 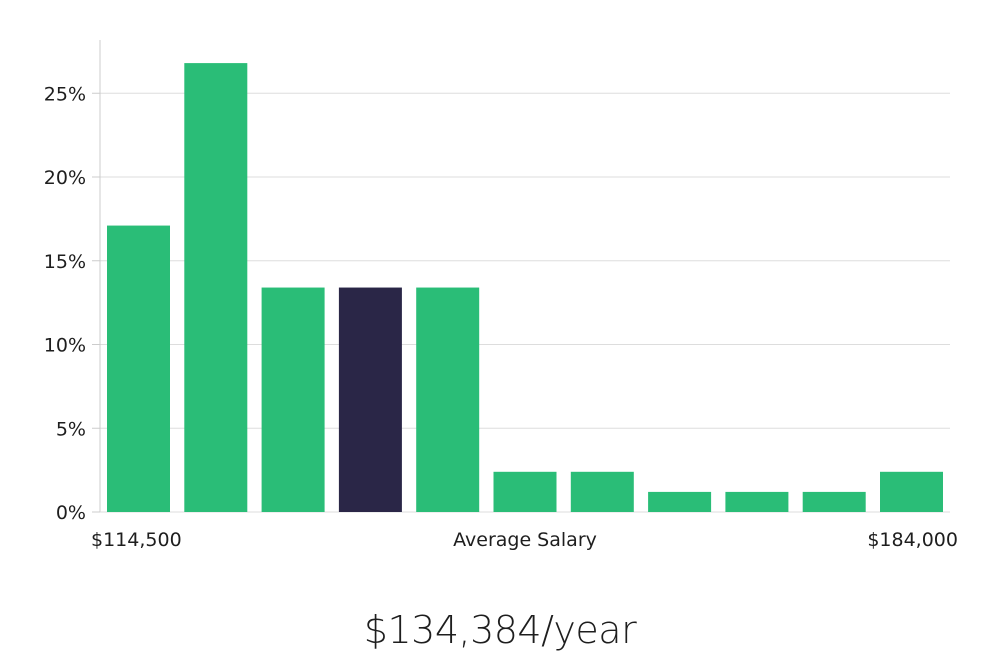 I want to click on y-tick-label: 10%, so click(x=65, y=346).